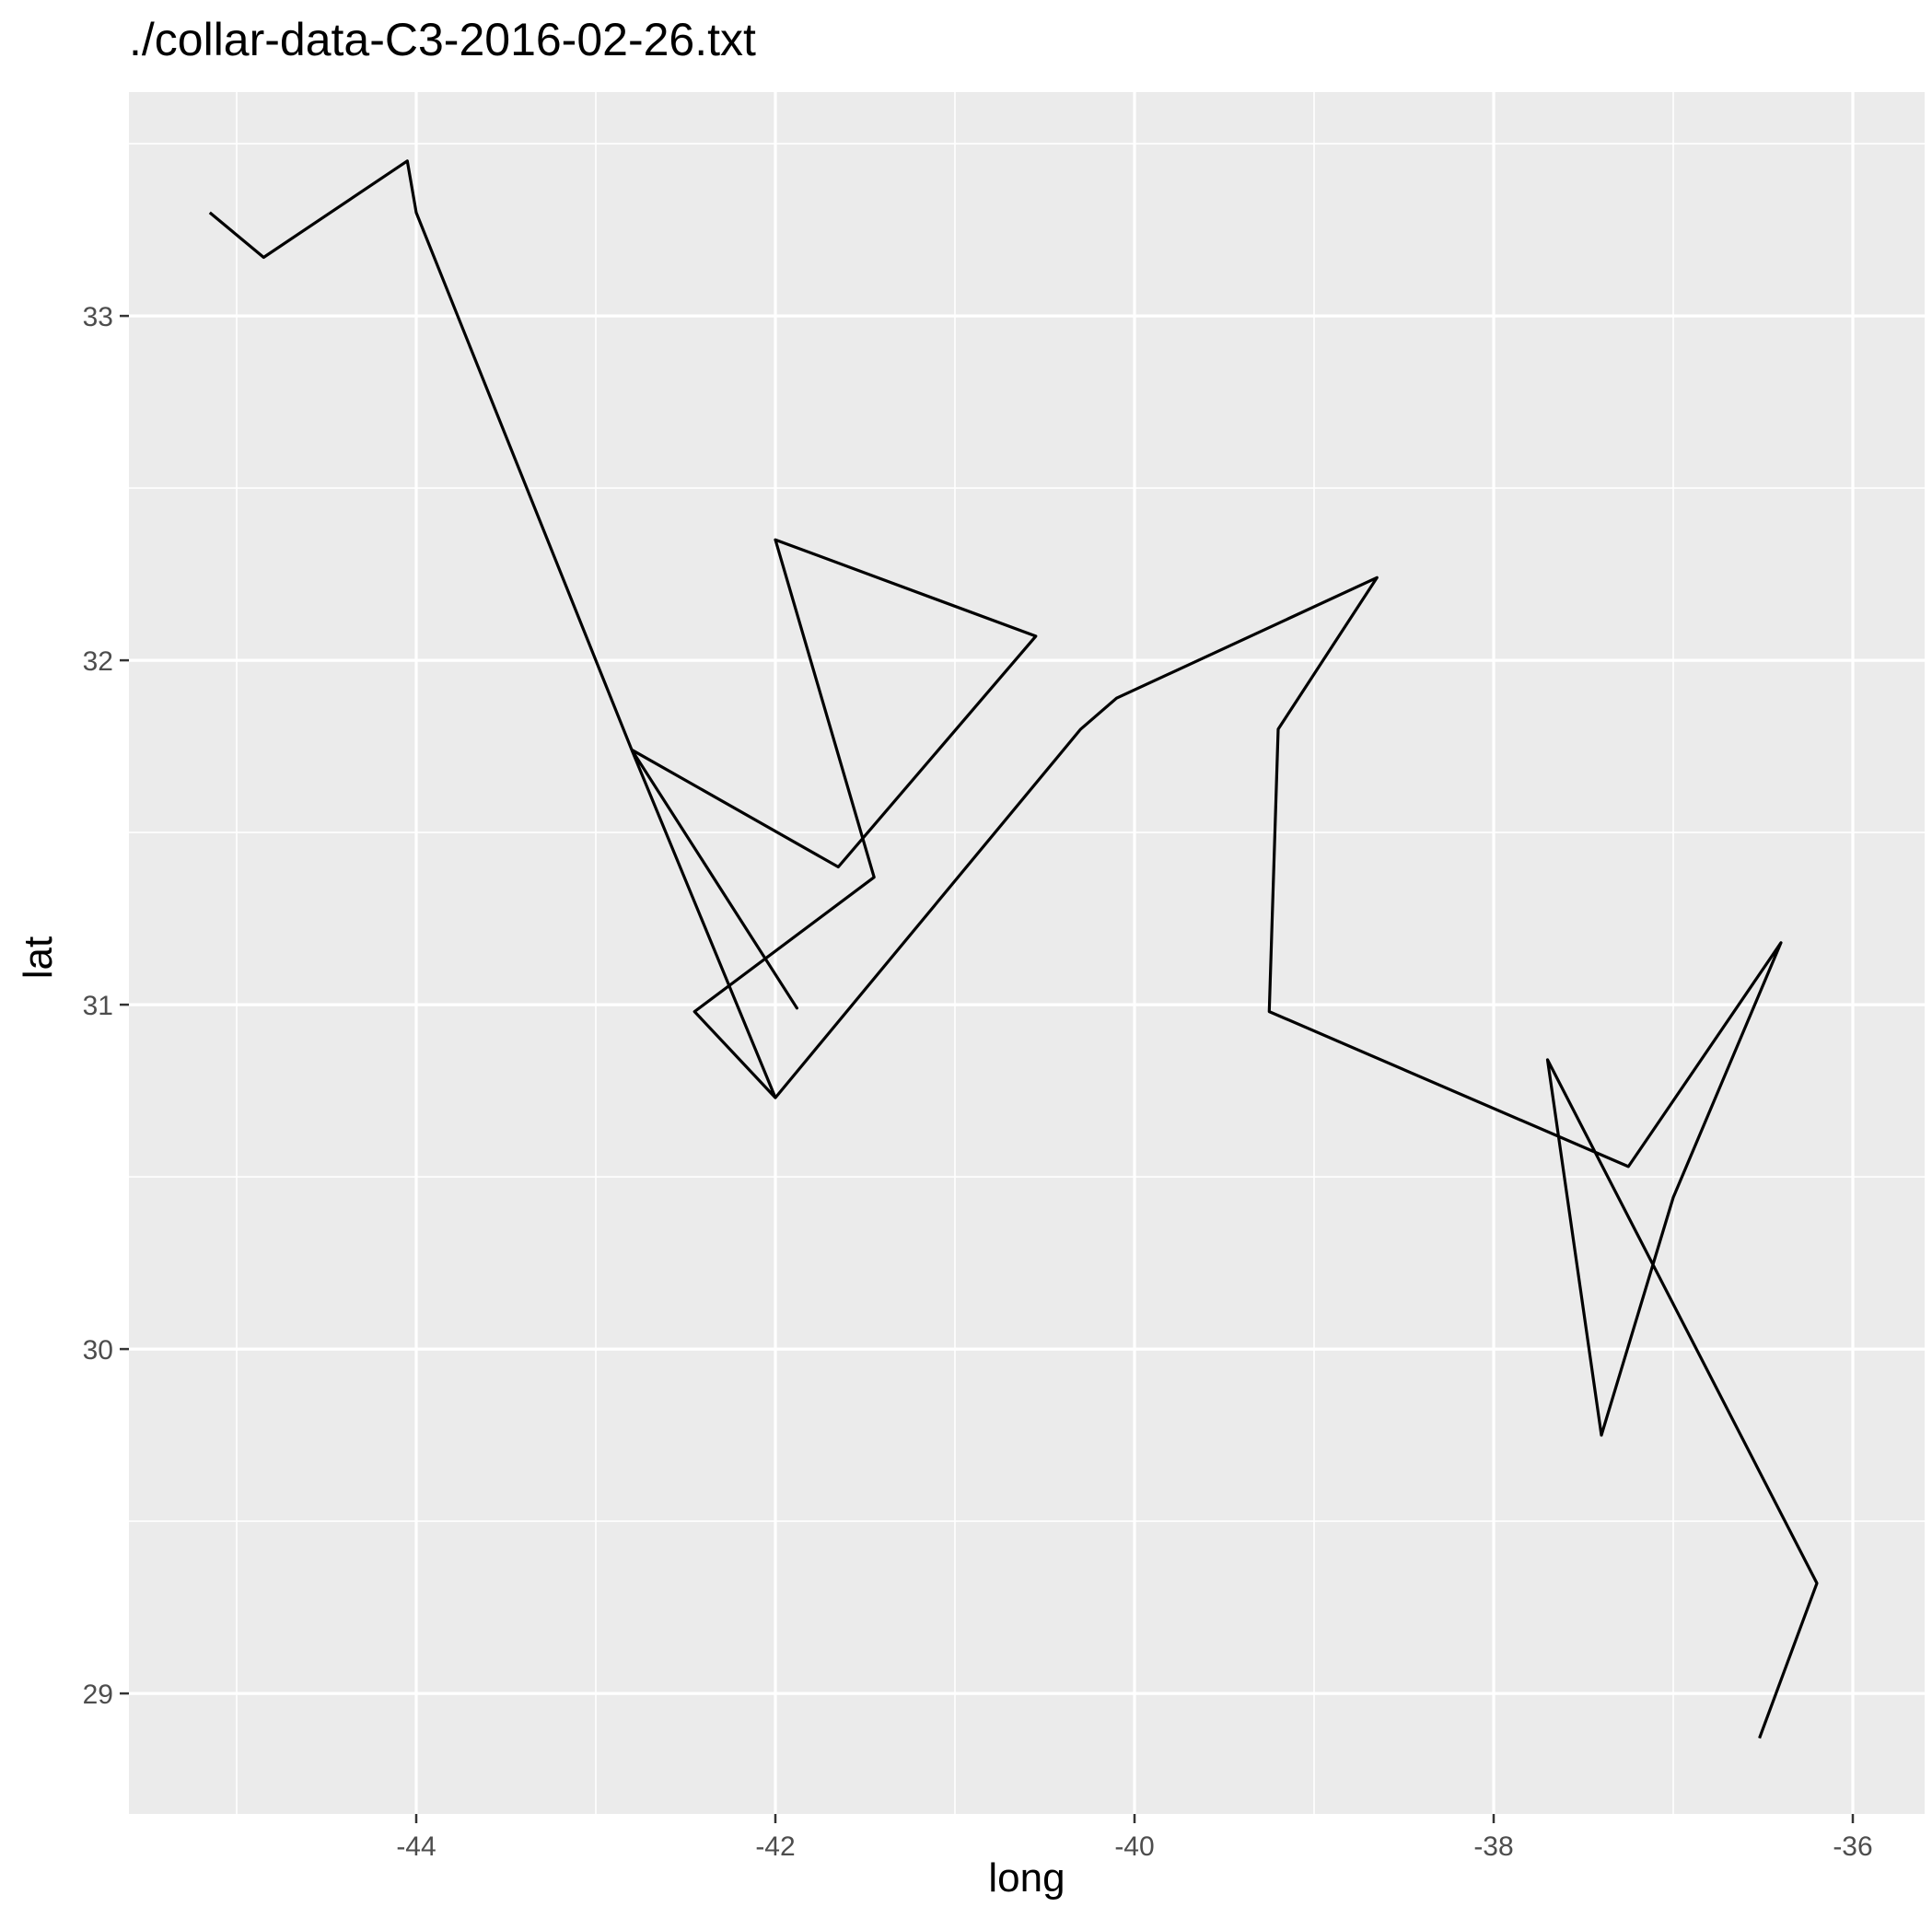 The image size is (1932, 1930). What do you see at coordinates (416, 1846) in the screenshot?
I see `x-tick-label: -44` at bounding box center [416, 1846].